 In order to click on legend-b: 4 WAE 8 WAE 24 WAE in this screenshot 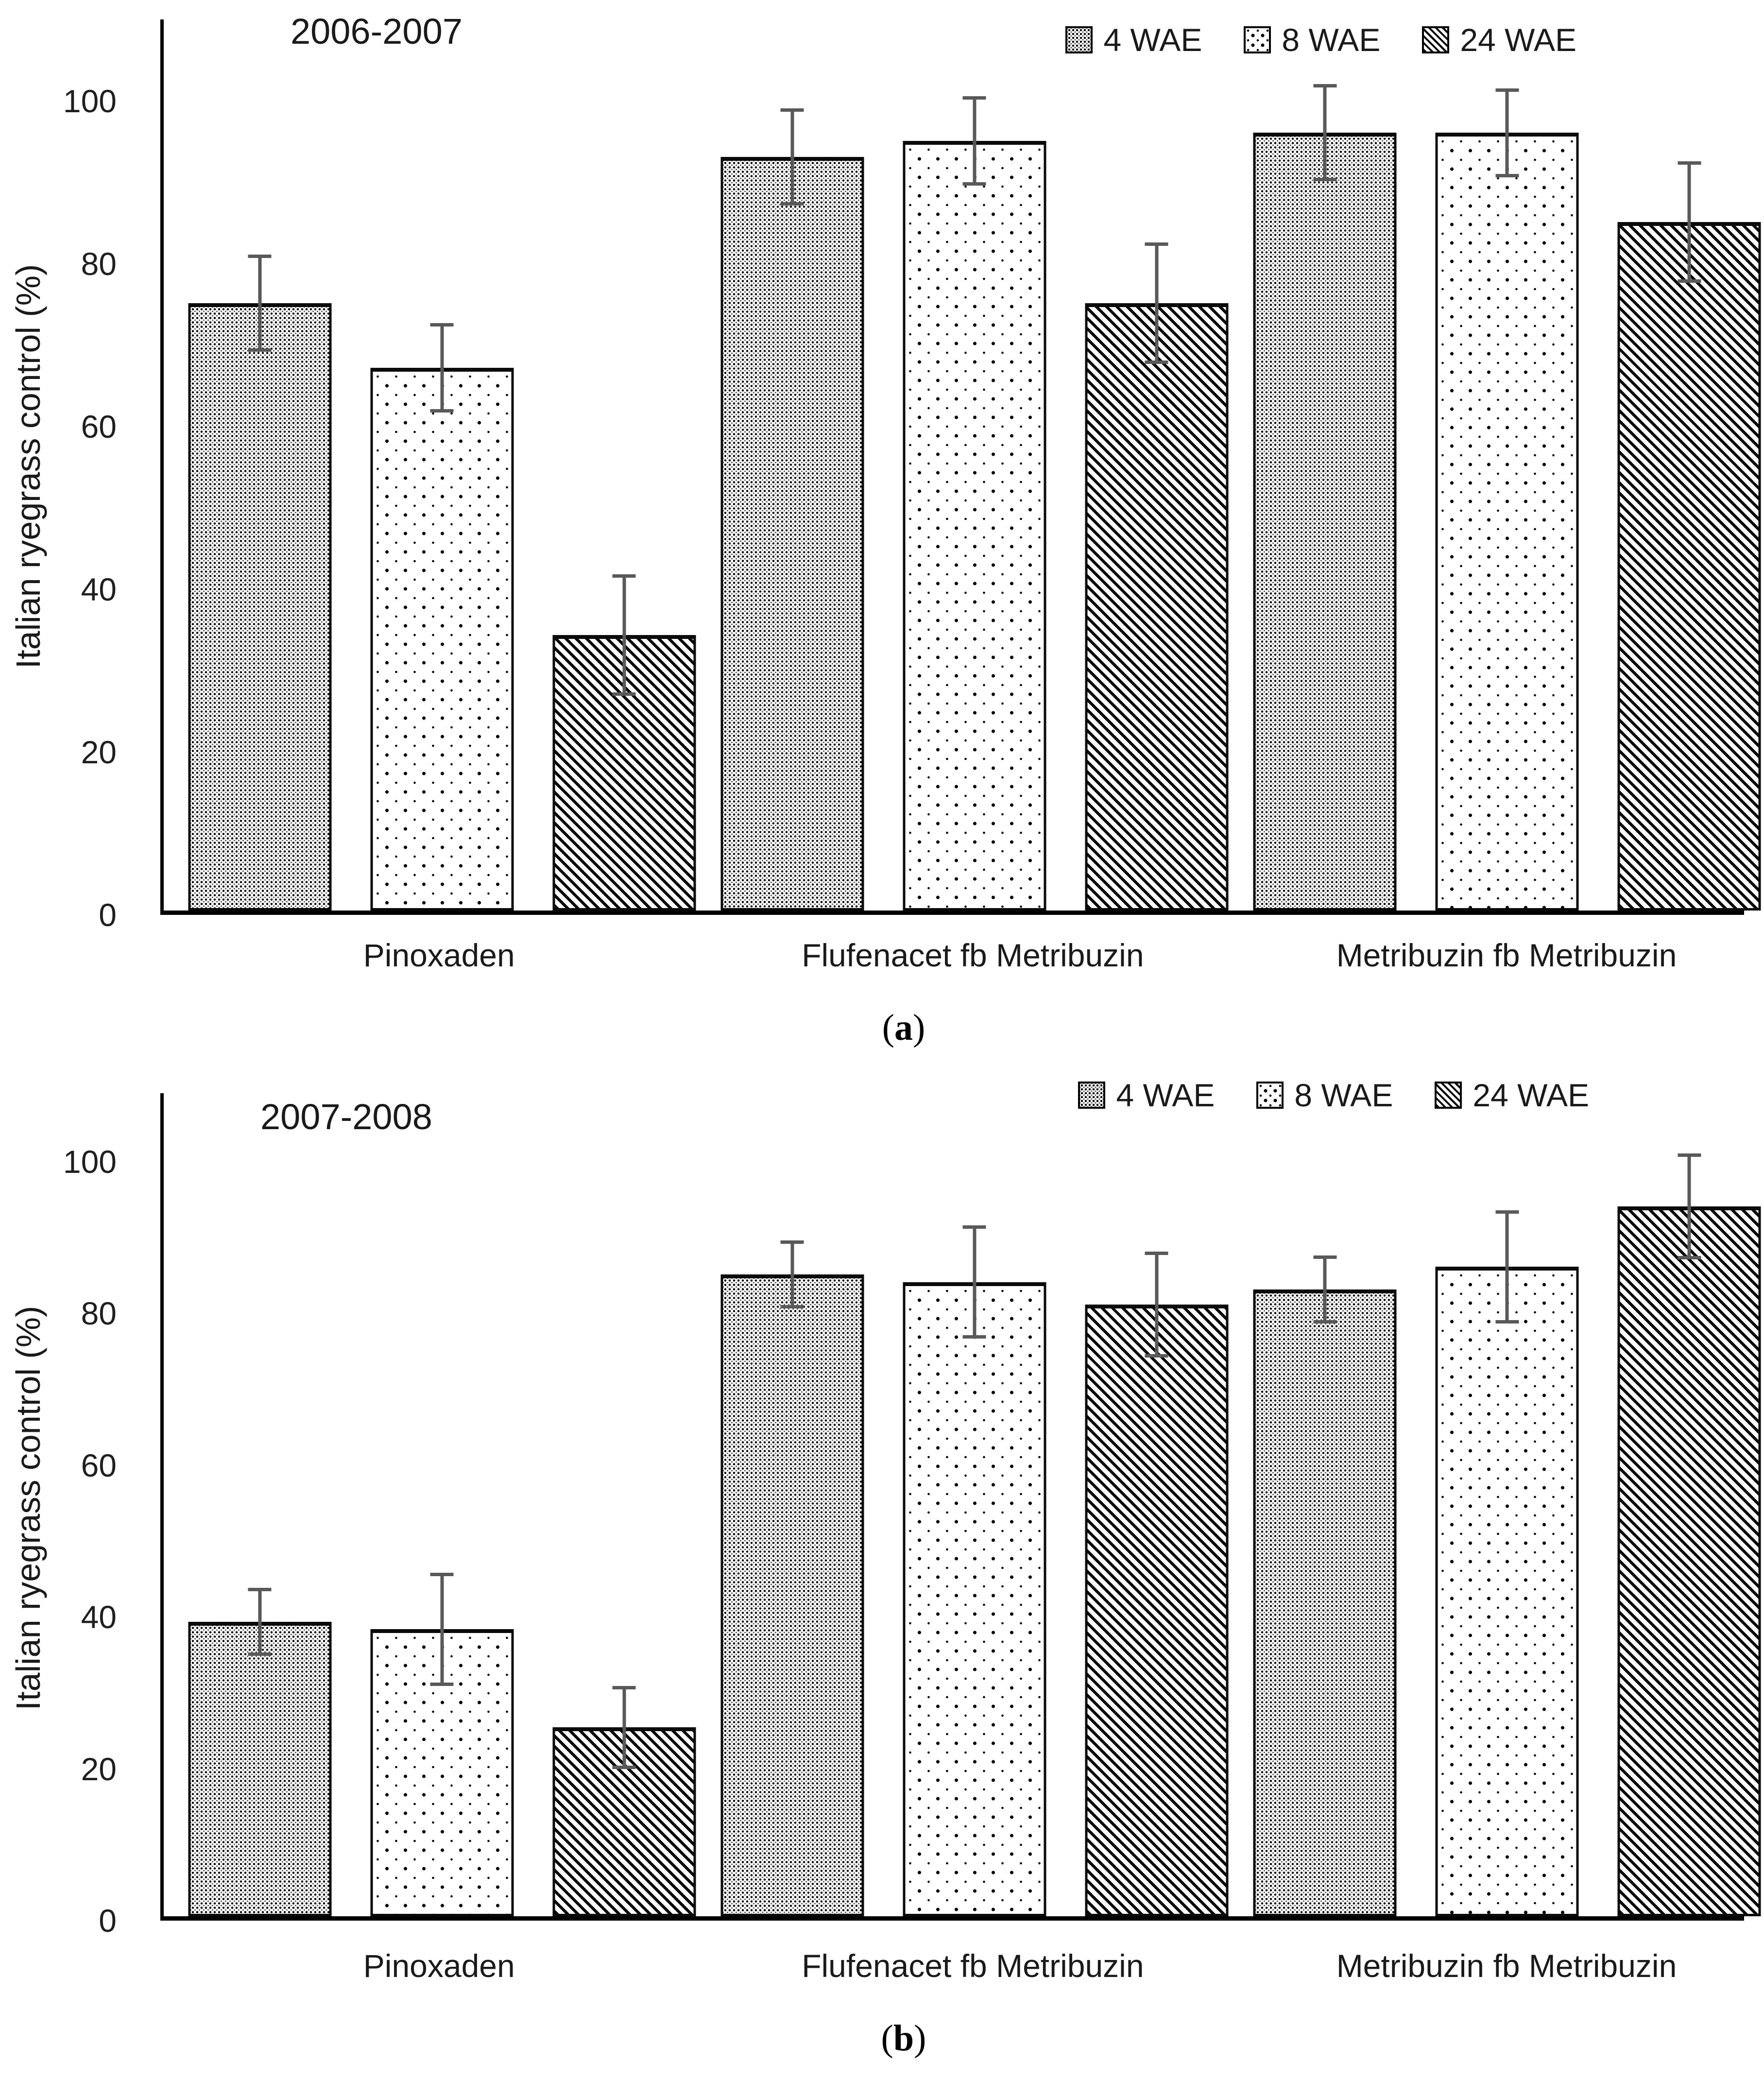, I will do `click(1334, 1095)`.